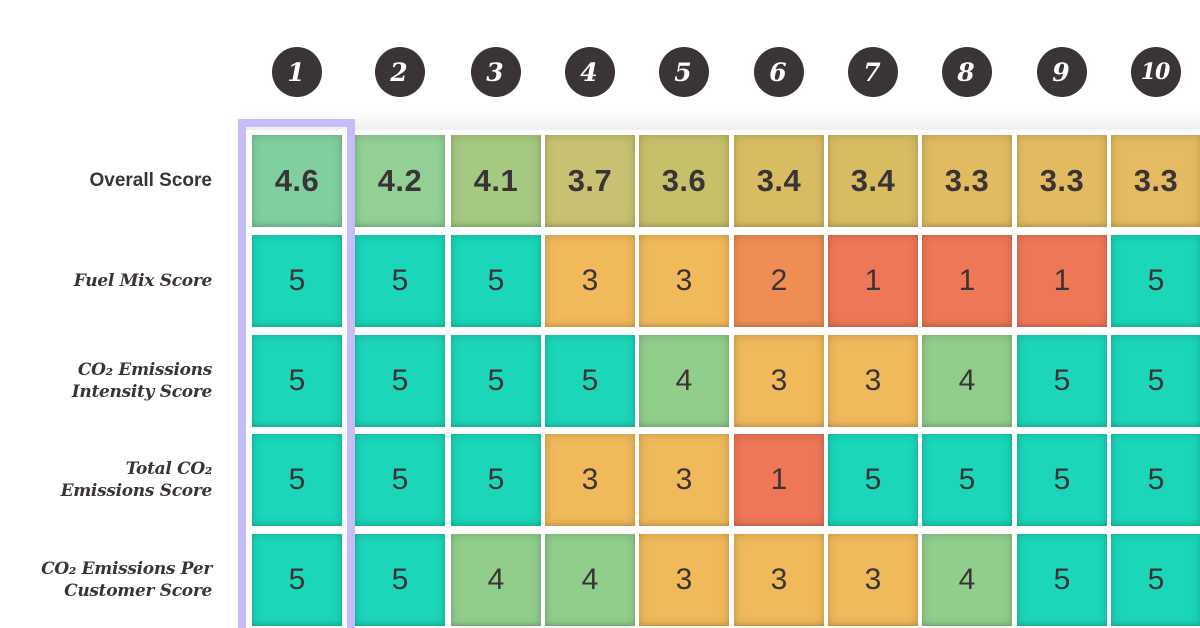 Image resolution: width=1200 pixels, height=628 pixels. I want to click on row-label-line: Overall Score, so click(150, 180).